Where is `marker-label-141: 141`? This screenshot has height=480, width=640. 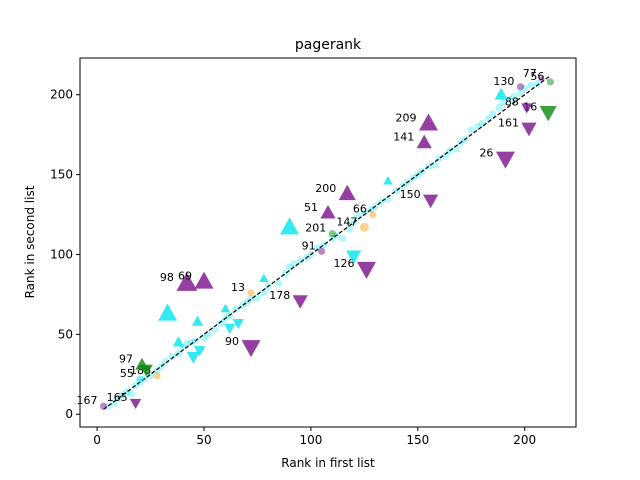
marker-label-141: 141 is located at coordinates (403, 137).